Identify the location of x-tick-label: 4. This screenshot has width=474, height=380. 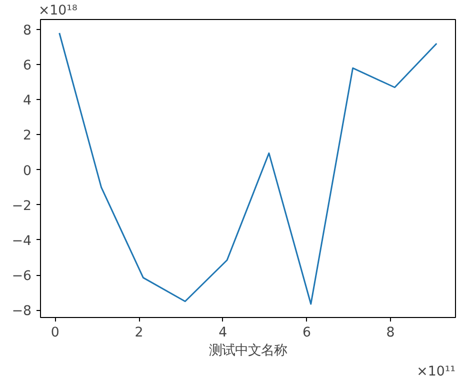
(223, 333).